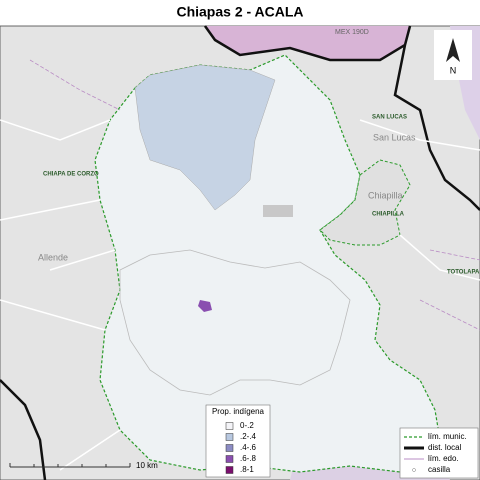 This screenshot has width=480, height=480. What do you see at coordinates (352, 32) in the screenshot?
I see `road-label: MEX 190D` at bounding box center [352, 32].